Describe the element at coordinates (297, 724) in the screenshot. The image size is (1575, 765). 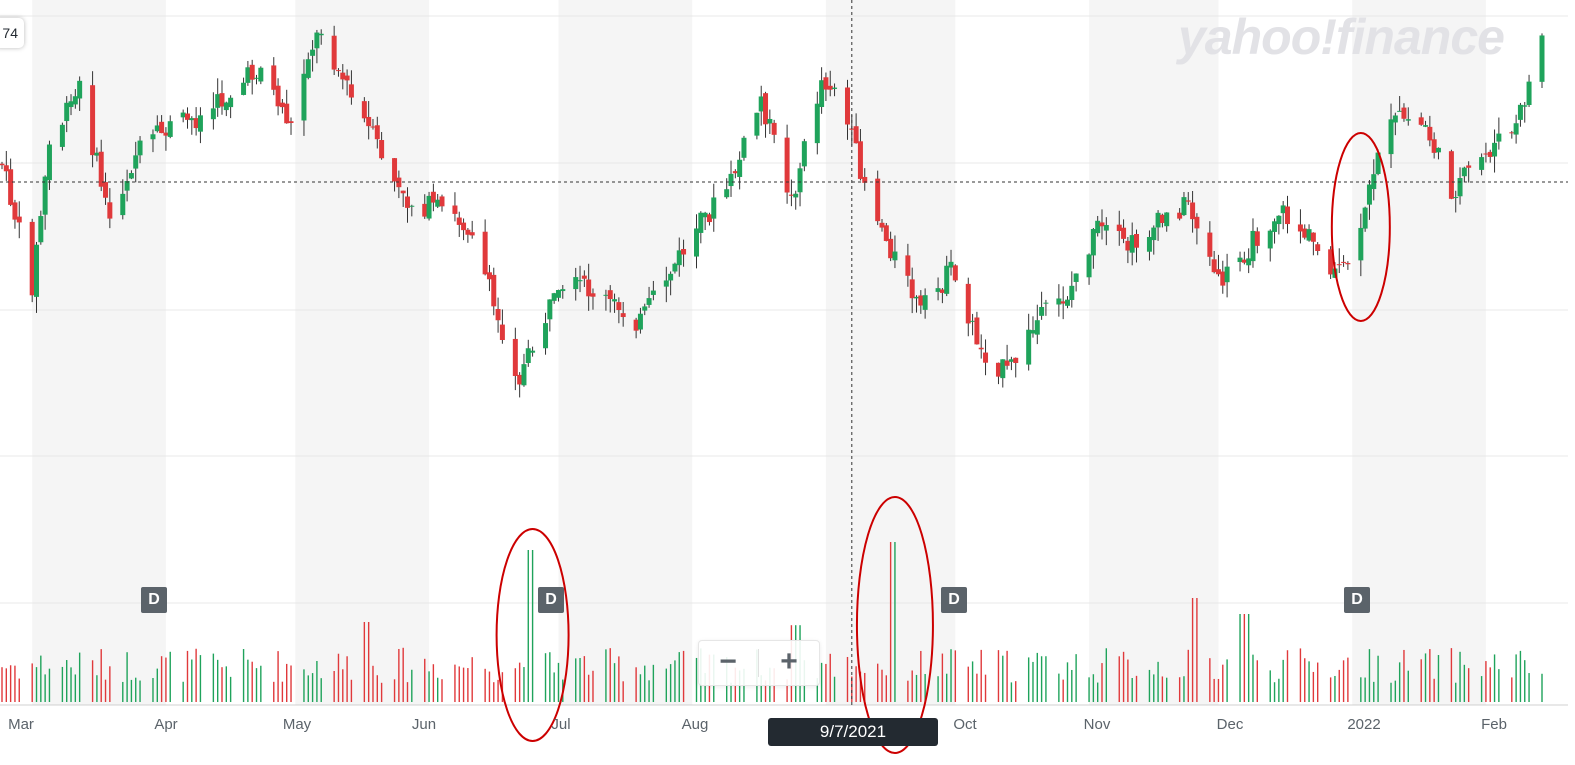
I see `x-tick-label: May` at that location.